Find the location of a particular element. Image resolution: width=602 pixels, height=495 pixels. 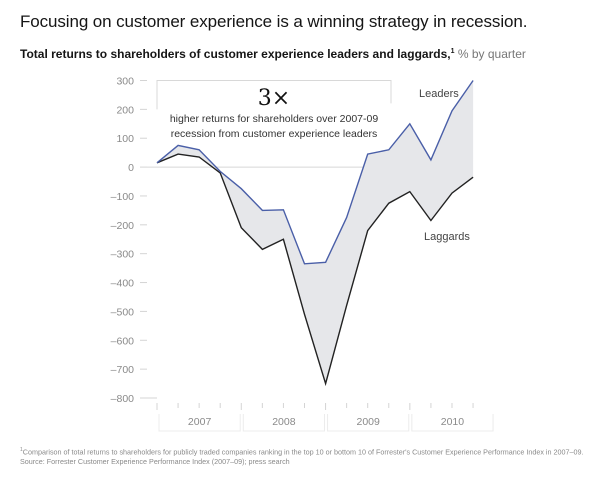

x-year-label: 2009 is located at coordinates (368, 422).